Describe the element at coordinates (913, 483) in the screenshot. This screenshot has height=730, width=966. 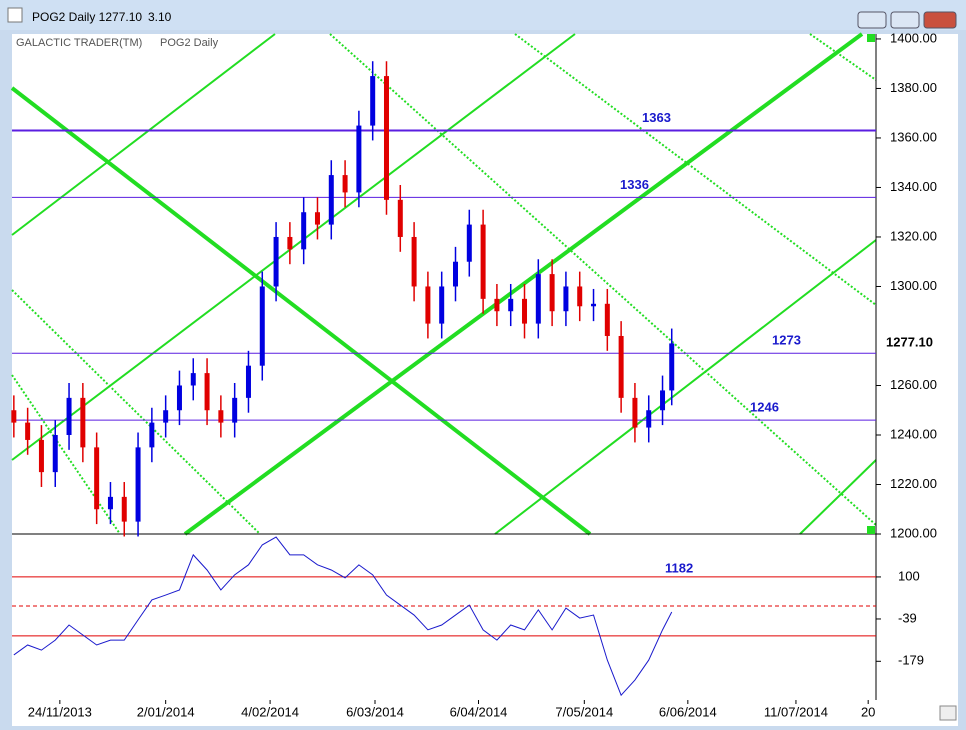
I see `y-tick-label: 1220.00` at that location.